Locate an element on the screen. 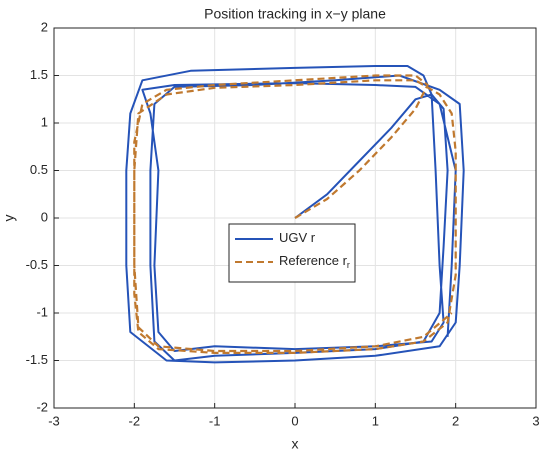 The image size is (550, 463). y-tick-label: 0.5 is located at coordinates (39, 169).